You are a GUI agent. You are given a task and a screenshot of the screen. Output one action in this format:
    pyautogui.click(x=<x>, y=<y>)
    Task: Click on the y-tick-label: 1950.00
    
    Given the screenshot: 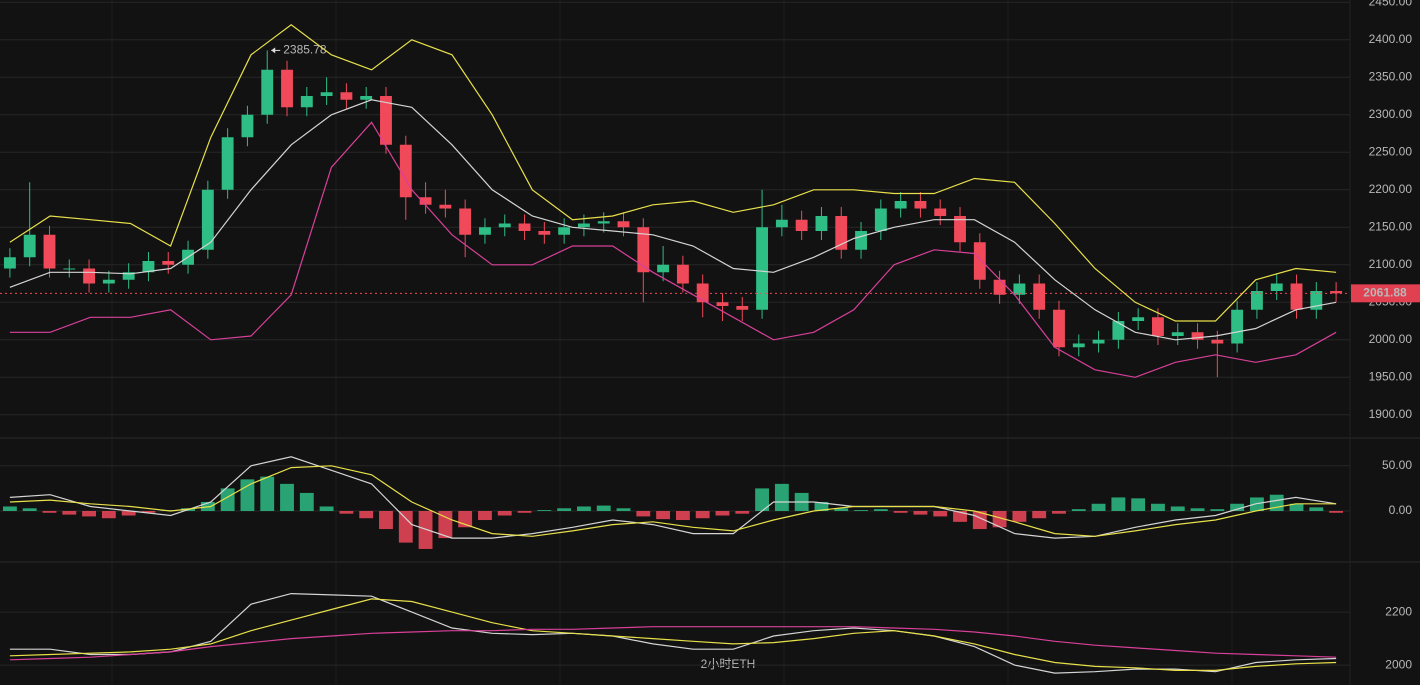 What is the action you would take?
    pyautogui.click(x=1391, y=376)
    